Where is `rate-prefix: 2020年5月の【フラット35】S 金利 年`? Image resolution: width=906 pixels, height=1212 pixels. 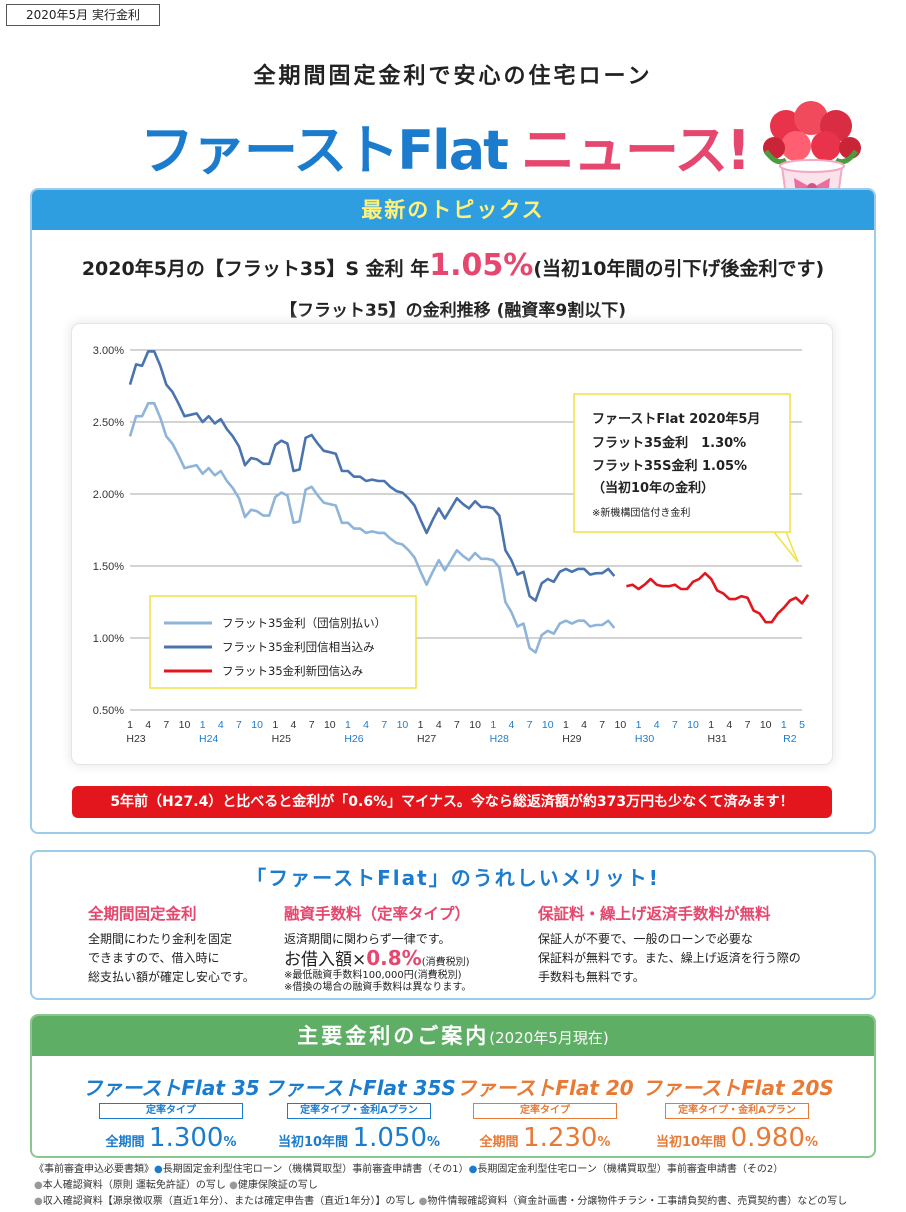
rate-prefix: 2020年5月の【フラット35】S 金利 年 is located at coordinates (255, 269).